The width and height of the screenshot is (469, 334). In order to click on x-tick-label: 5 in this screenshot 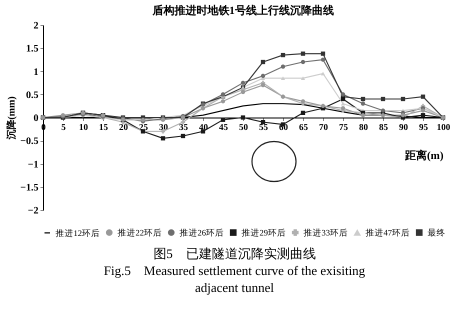, I will do `click(63, 127)`.